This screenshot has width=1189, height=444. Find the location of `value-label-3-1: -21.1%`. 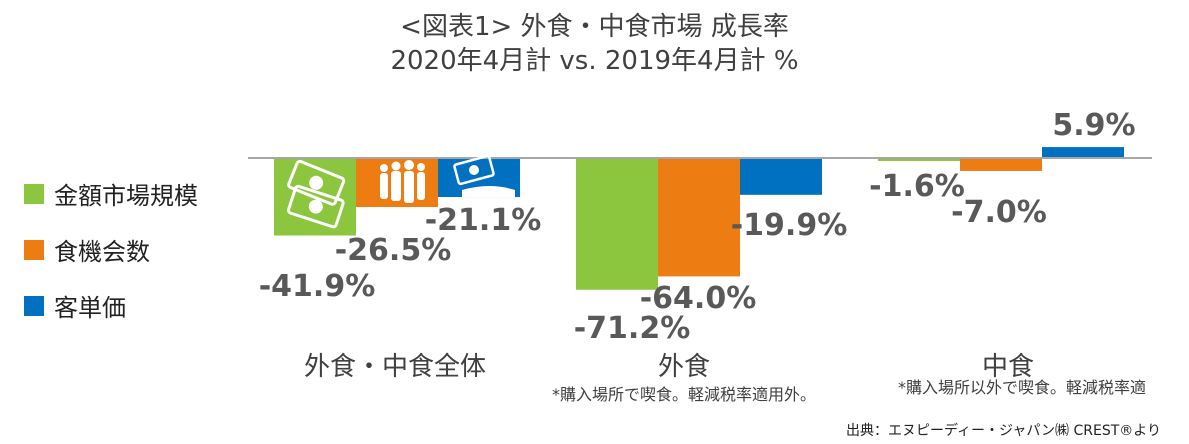

value-label-3-1: -21.1% is located at coordinates (483, 220).